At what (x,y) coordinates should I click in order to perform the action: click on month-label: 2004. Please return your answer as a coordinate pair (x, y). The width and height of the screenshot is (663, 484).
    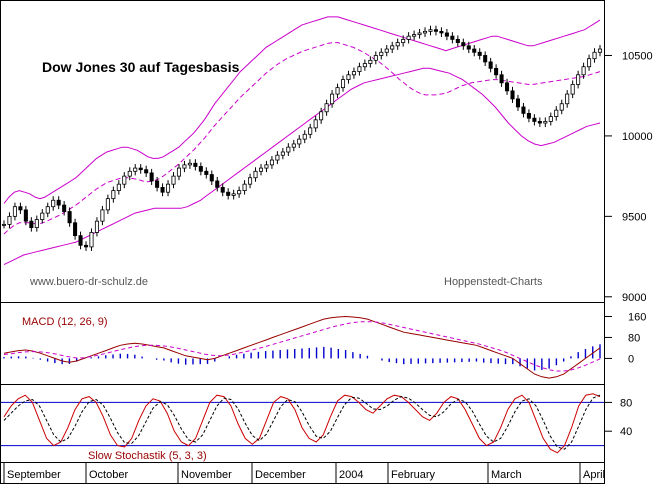
    Looking at the image, I should click on (351, 475).